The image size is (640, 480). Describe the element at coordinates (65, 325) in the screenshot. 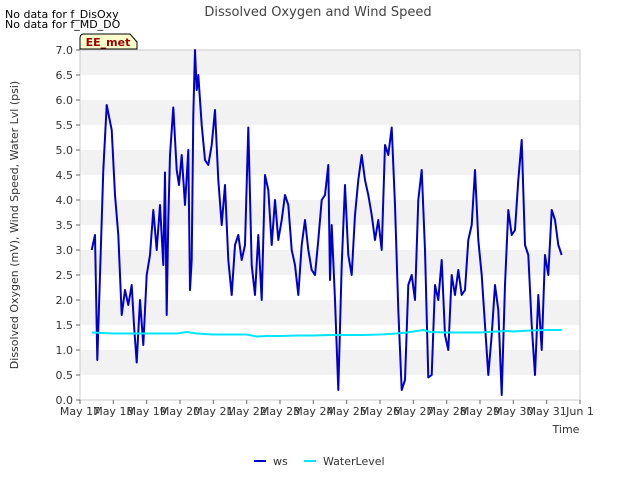

I see `y-tick-label: 1.5` at that location.